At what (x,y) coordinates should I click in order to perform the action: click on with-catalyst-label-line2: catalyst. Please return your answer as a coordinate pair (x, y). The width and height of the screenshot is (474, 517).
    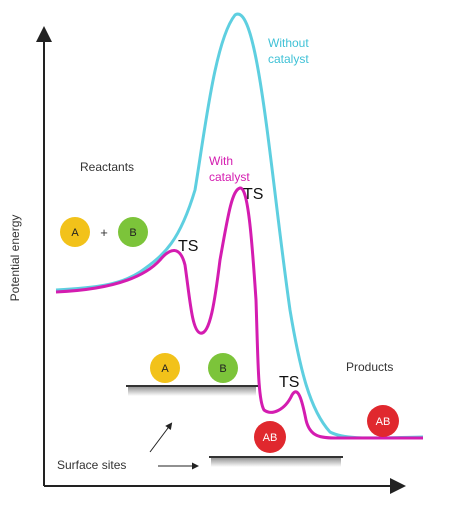
    Looking at the image, I should click on (229, 177).